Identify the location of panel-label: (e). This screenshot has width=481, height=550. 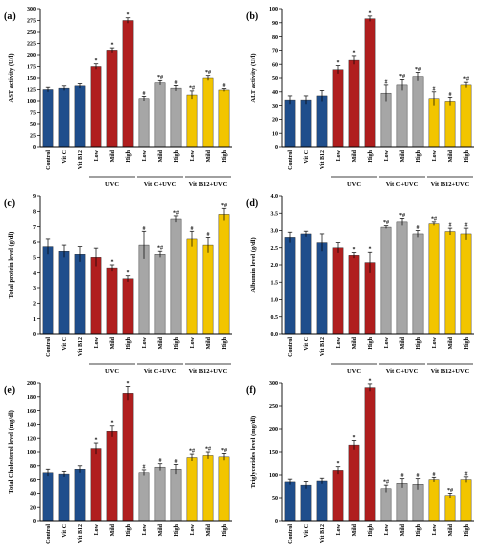
(9, 390).